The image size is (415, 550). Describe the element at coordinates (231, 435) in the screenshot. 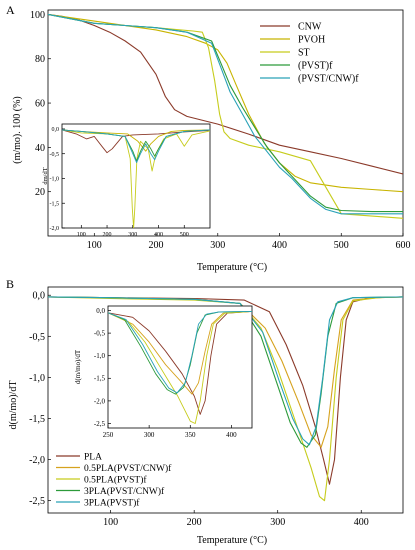

I see `panel-b-inset-x-tick-label: 400` at that location.